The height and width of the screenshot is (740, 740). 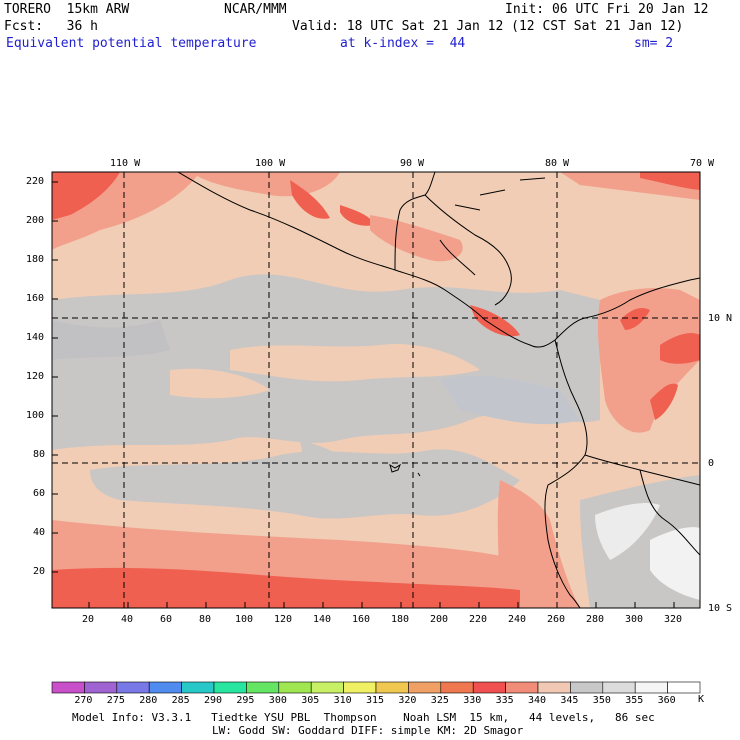 What do you see at coordinates (148, 700) in the screenshot?
I see `colorbar-label: 280` at bounding box center [148, 700].